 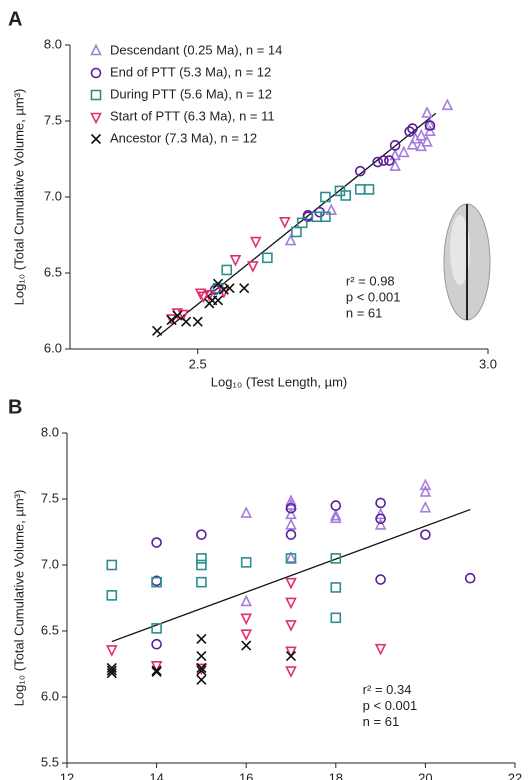 What do you see at coordinates (488, 363) in the screenshot?
I see `x-tick-label: 3.0` at bounding box center [488, 363].